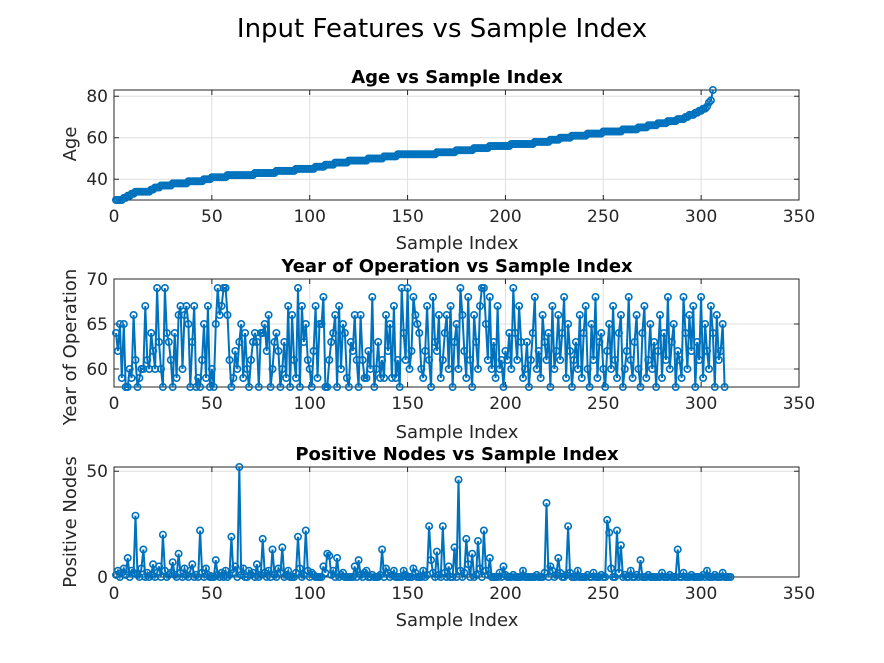 Image resolution: width=884 pixels, height=663 pixels. Describe the element at coordinates (407, 594) in the screenshot. I see `nodes-xtick-label: 150` at that location.